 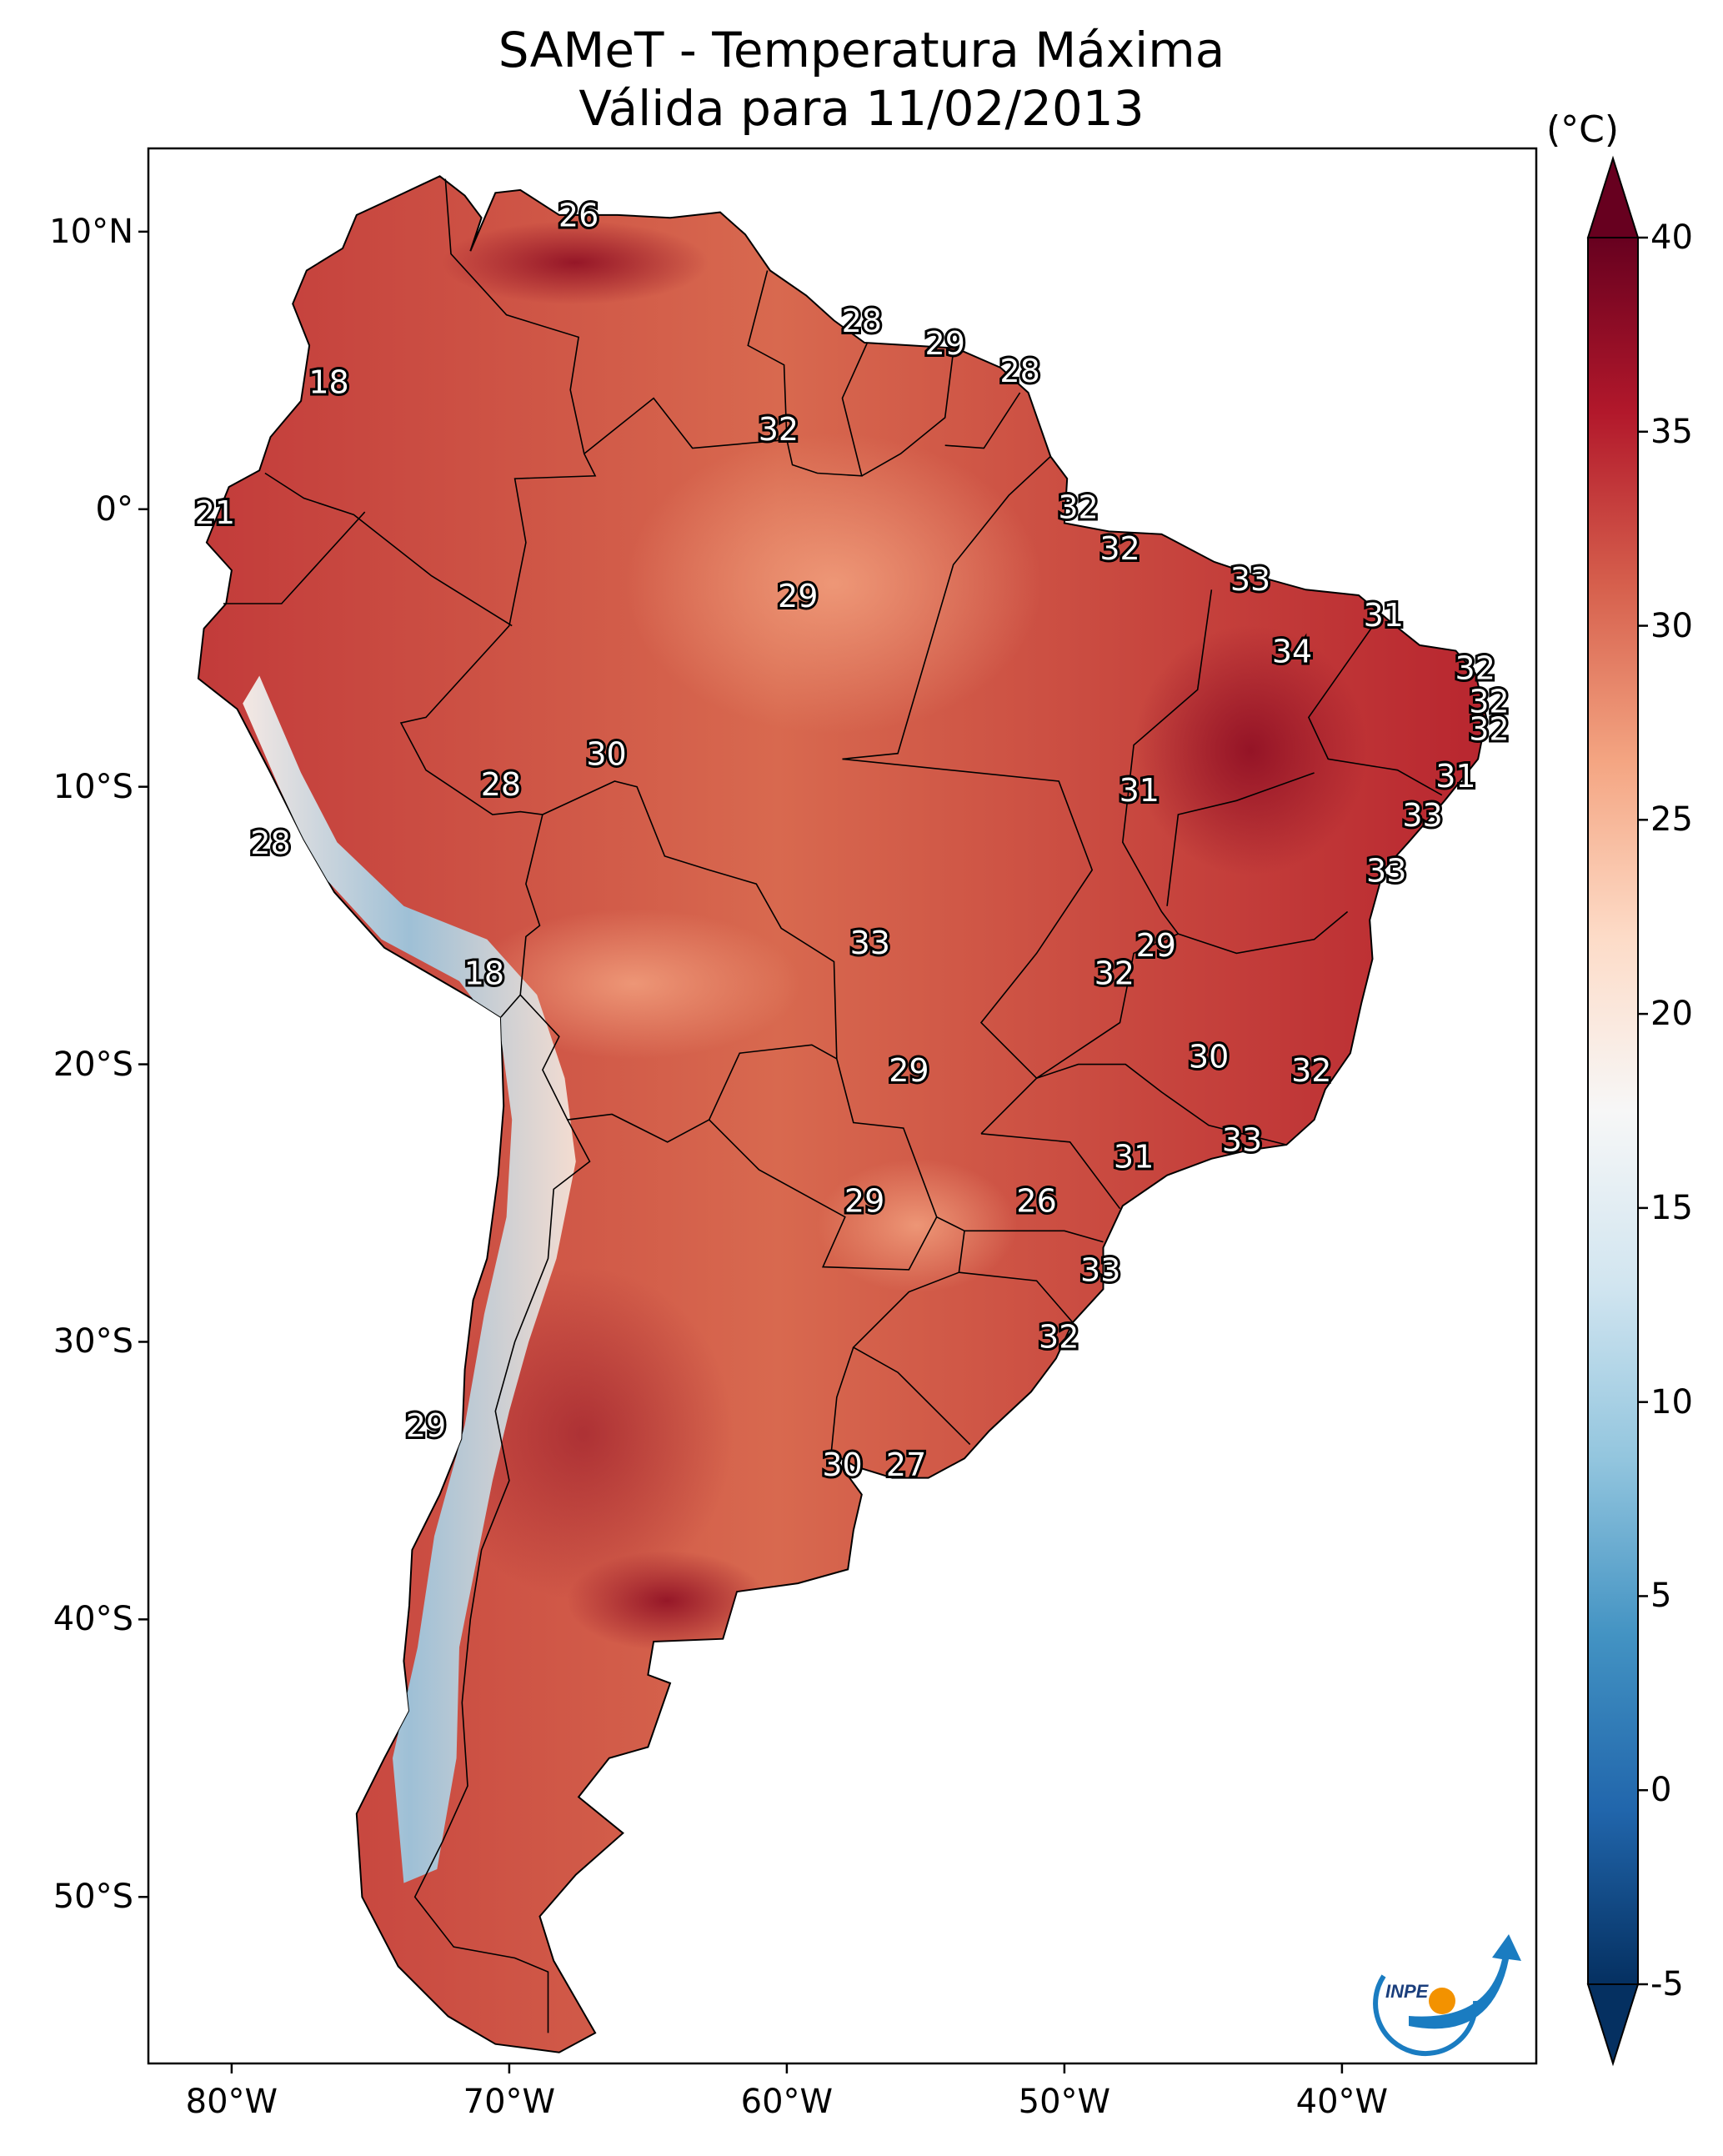 I want to click on temperature-label: 21, so click(x=215, y=512).